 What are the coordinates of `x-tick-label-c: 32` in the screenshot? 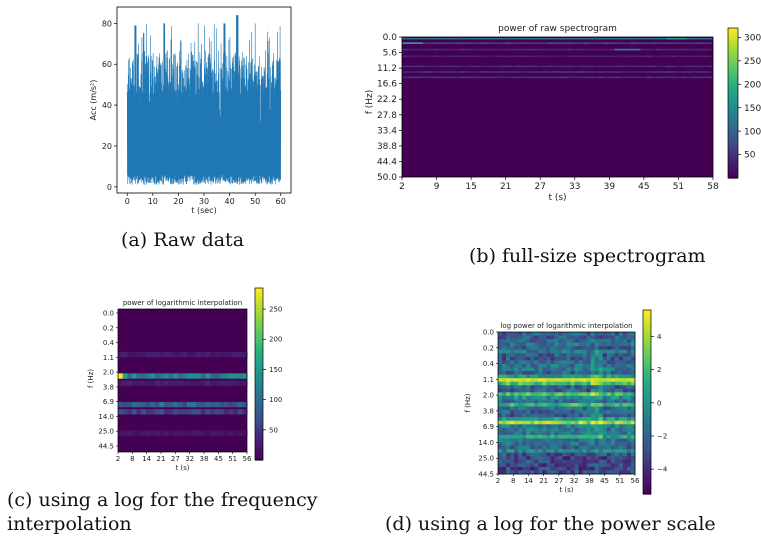 It's located at (189, 459).